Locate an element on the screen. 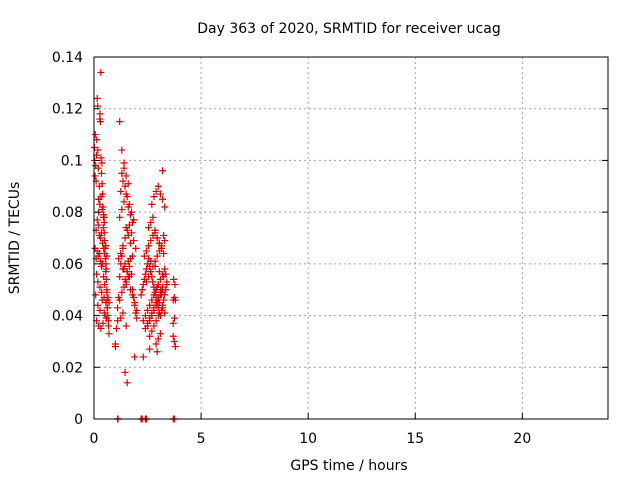 The height and width of the screenshot is (480, 640). y-tick-label: 0.14 is located at coordinates (67, 58).